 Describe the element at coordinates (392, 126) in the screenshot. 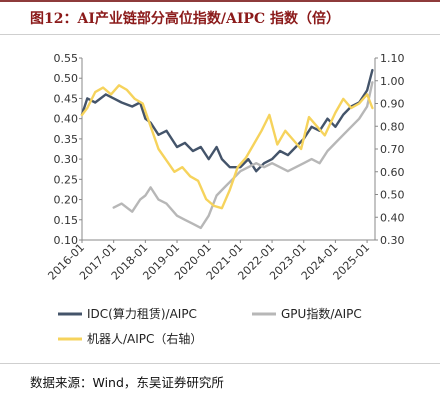

I see `y-right-tick-label: 0.80` at that location.